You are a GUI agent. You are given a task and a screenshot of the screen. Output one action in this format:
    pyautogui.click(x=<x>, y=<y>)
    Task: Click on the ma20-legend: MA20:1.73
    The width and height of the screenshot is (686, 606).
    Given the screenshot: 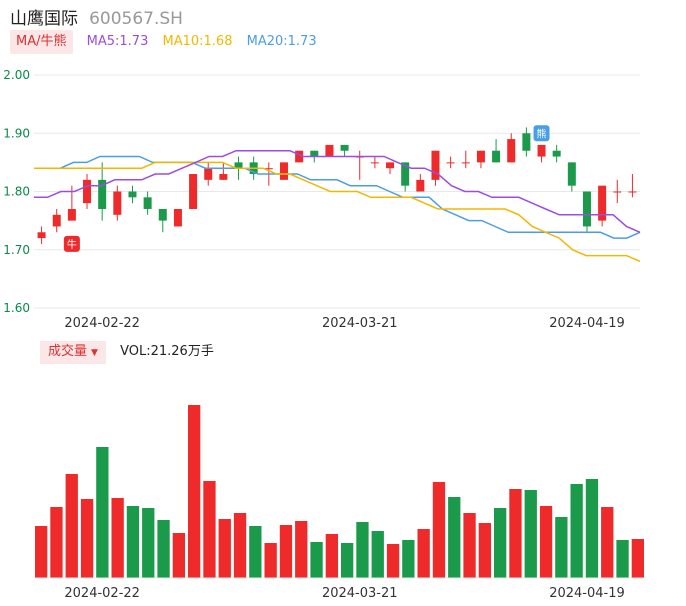 What is the action you would take?
    pyautogui.click(x=281, y=41)
    